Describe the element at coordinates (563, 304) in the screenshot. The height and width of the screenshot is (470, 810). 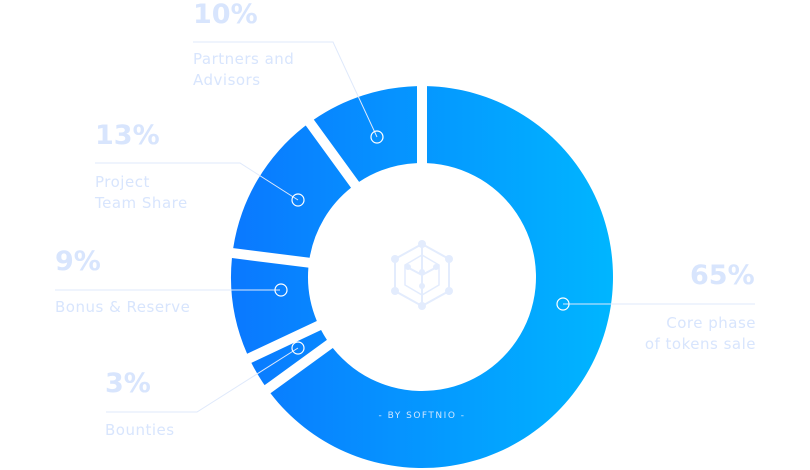
I see `marker-core` at that location.